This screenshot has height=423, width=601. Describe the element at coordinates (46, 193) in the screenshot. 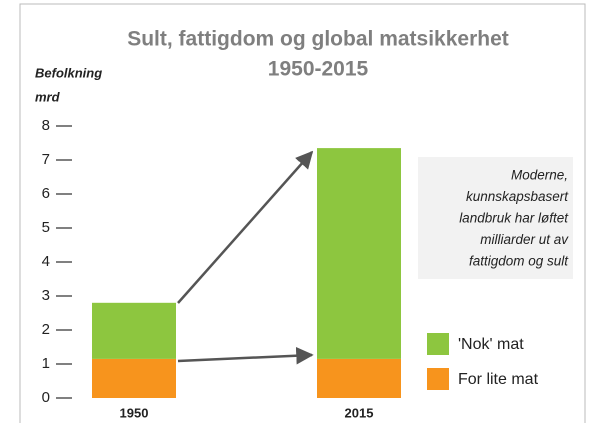

I see `y-tick-label: 6` at that location.